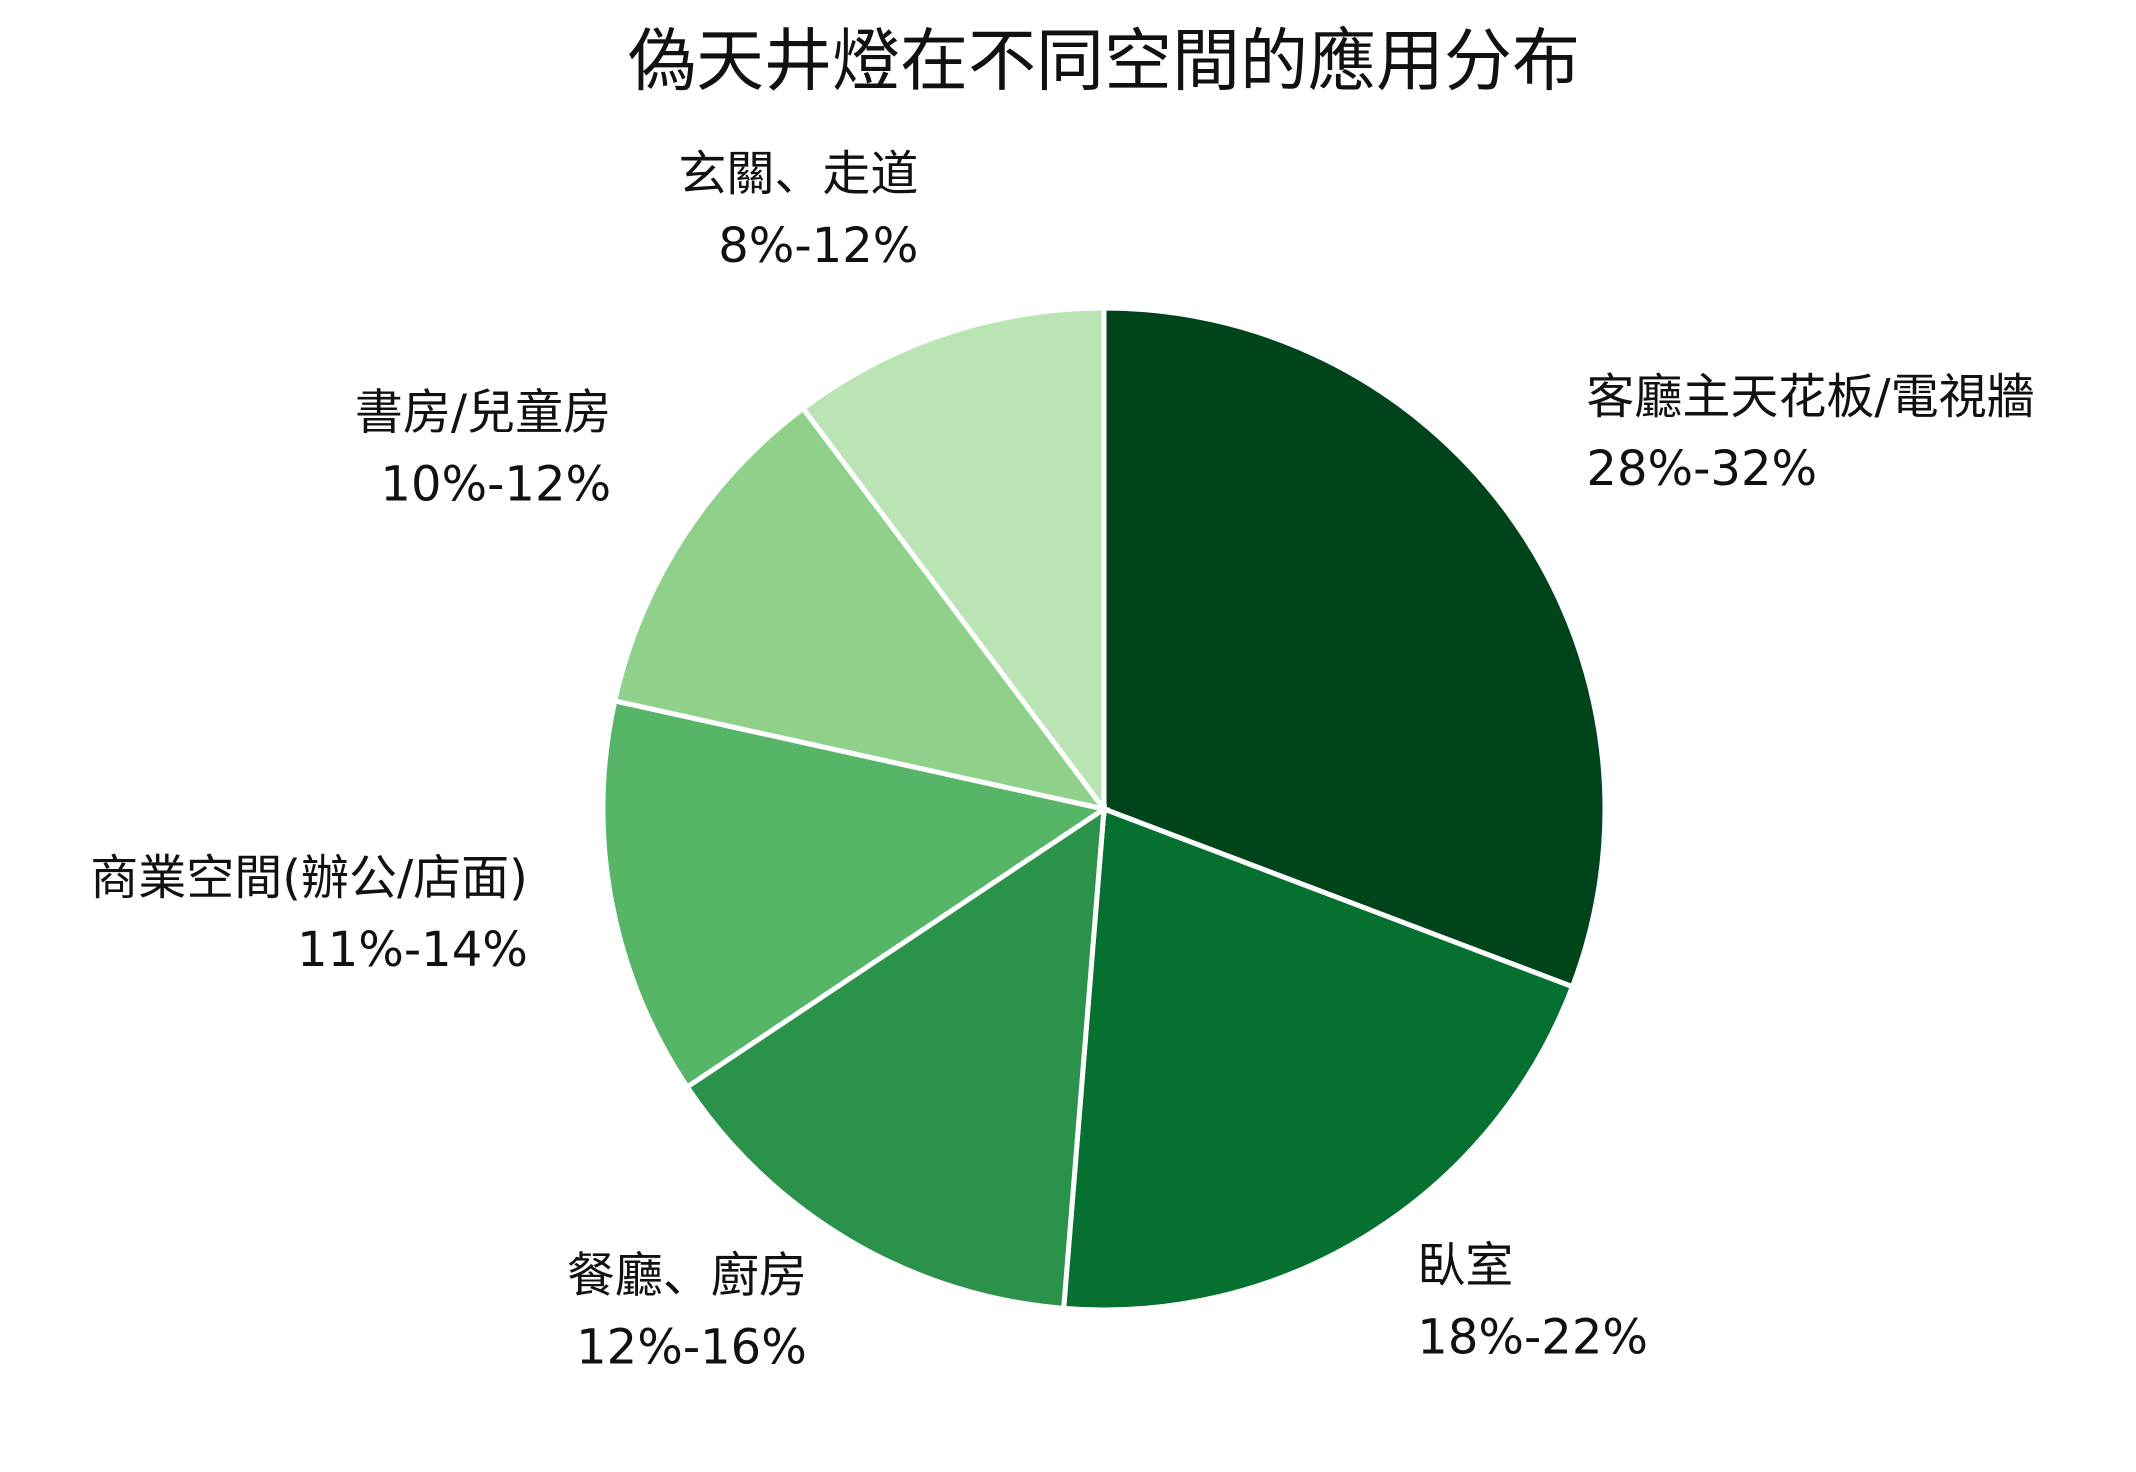  What do you see at coordinates (691, 1347) in the screenshot?
I see `value-label: 12%-16%` at bounding box center [691, 1347].